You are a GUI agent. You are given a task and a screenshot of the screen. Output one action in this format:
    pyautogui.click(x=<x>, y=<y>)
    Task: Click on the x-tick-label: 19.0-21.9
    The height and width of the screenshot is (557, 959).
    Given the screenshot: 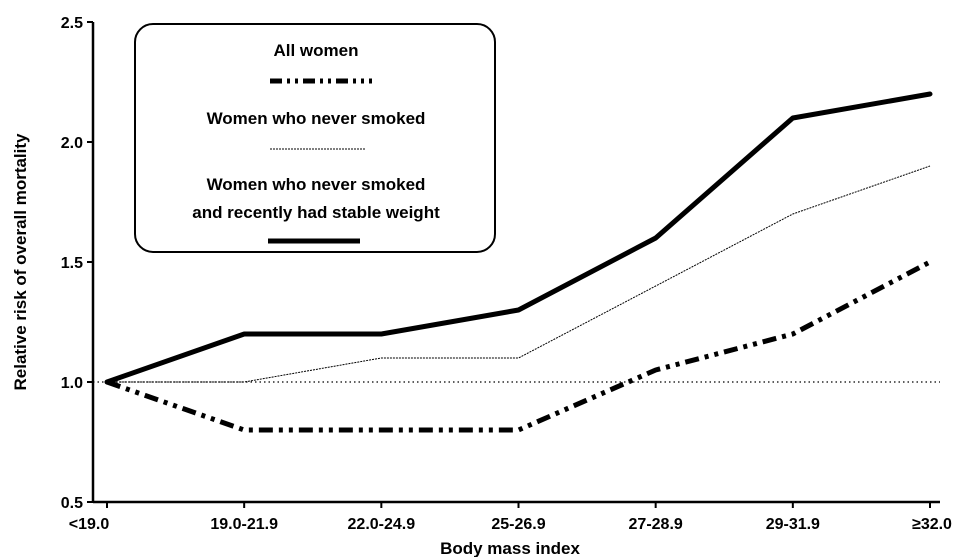 What is the action you would take?
    pyautogui.click(x=244, y=524)
    